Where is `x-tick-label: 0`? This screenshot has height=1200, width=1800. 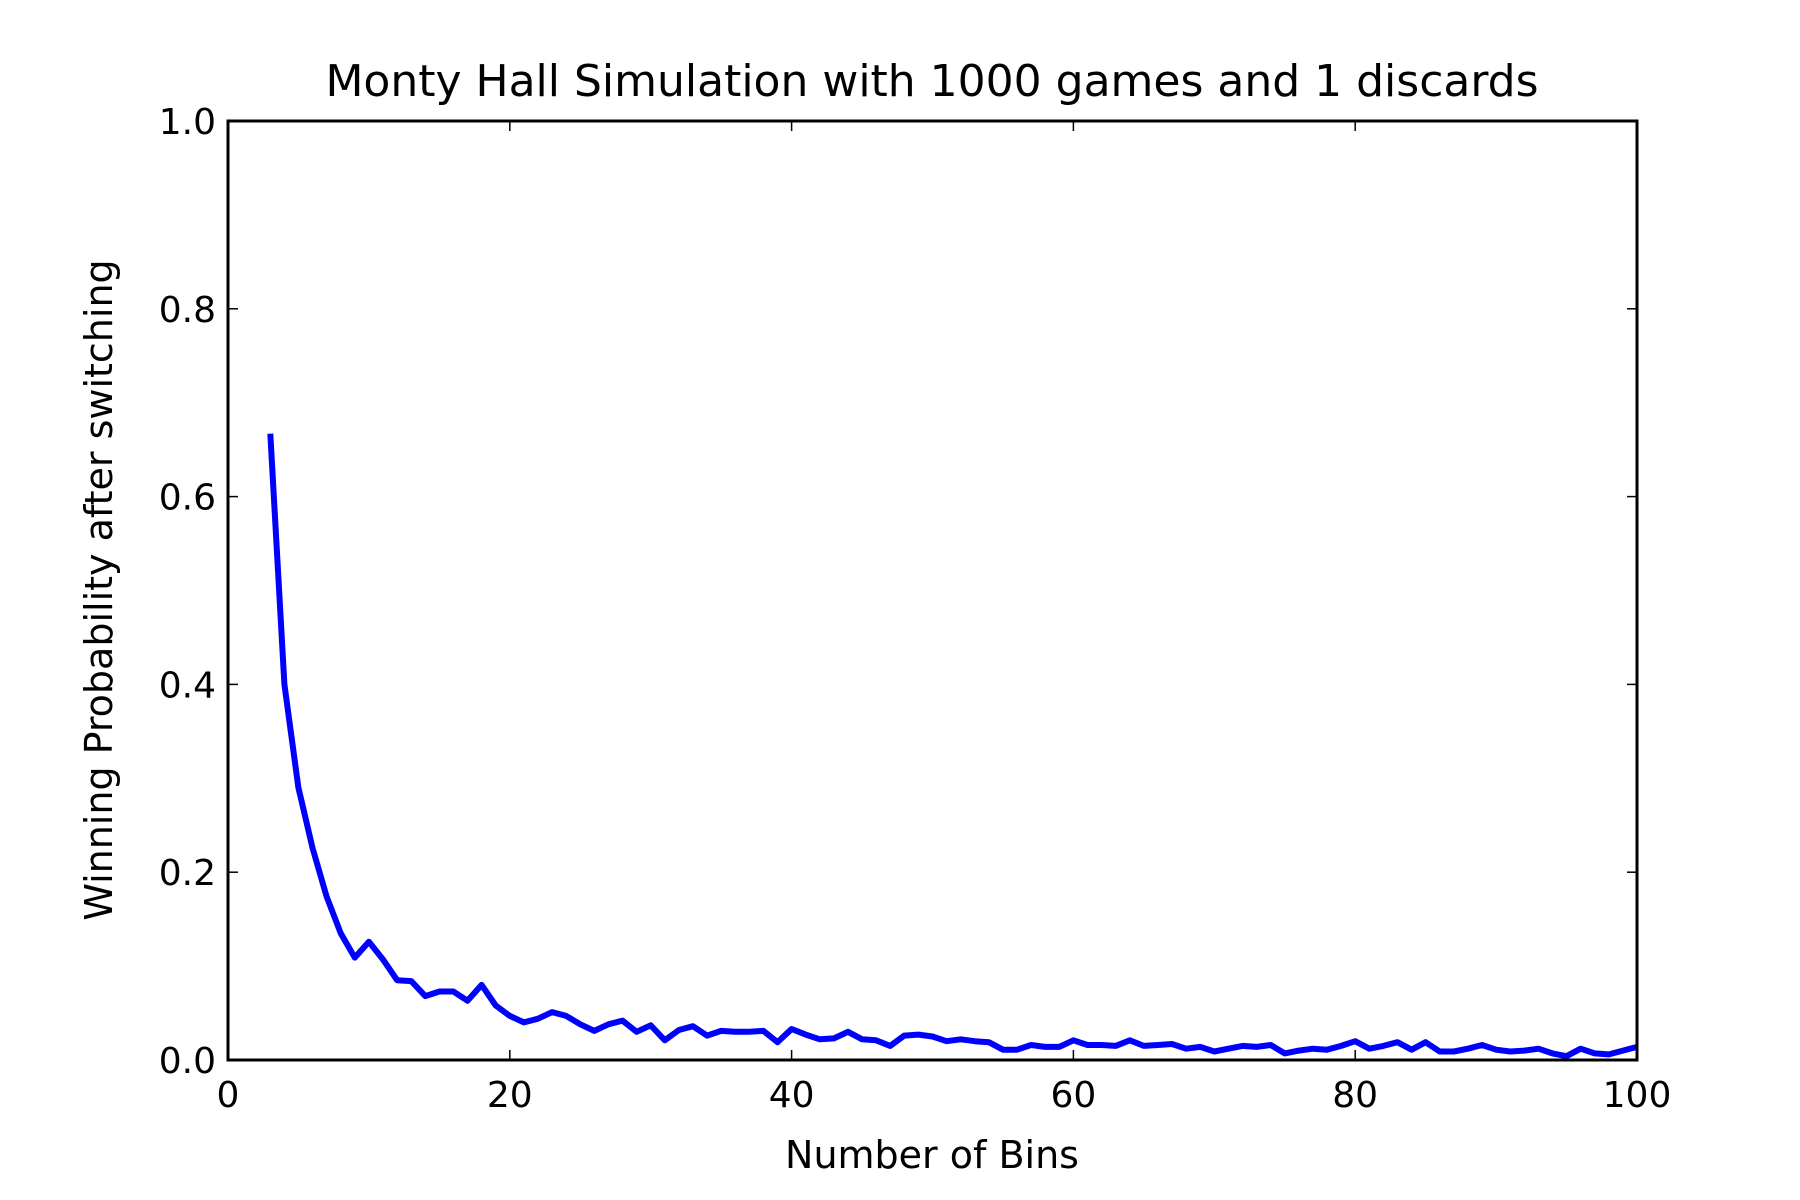
x-tick-label: 0 is located at coordinates (228, 1095).